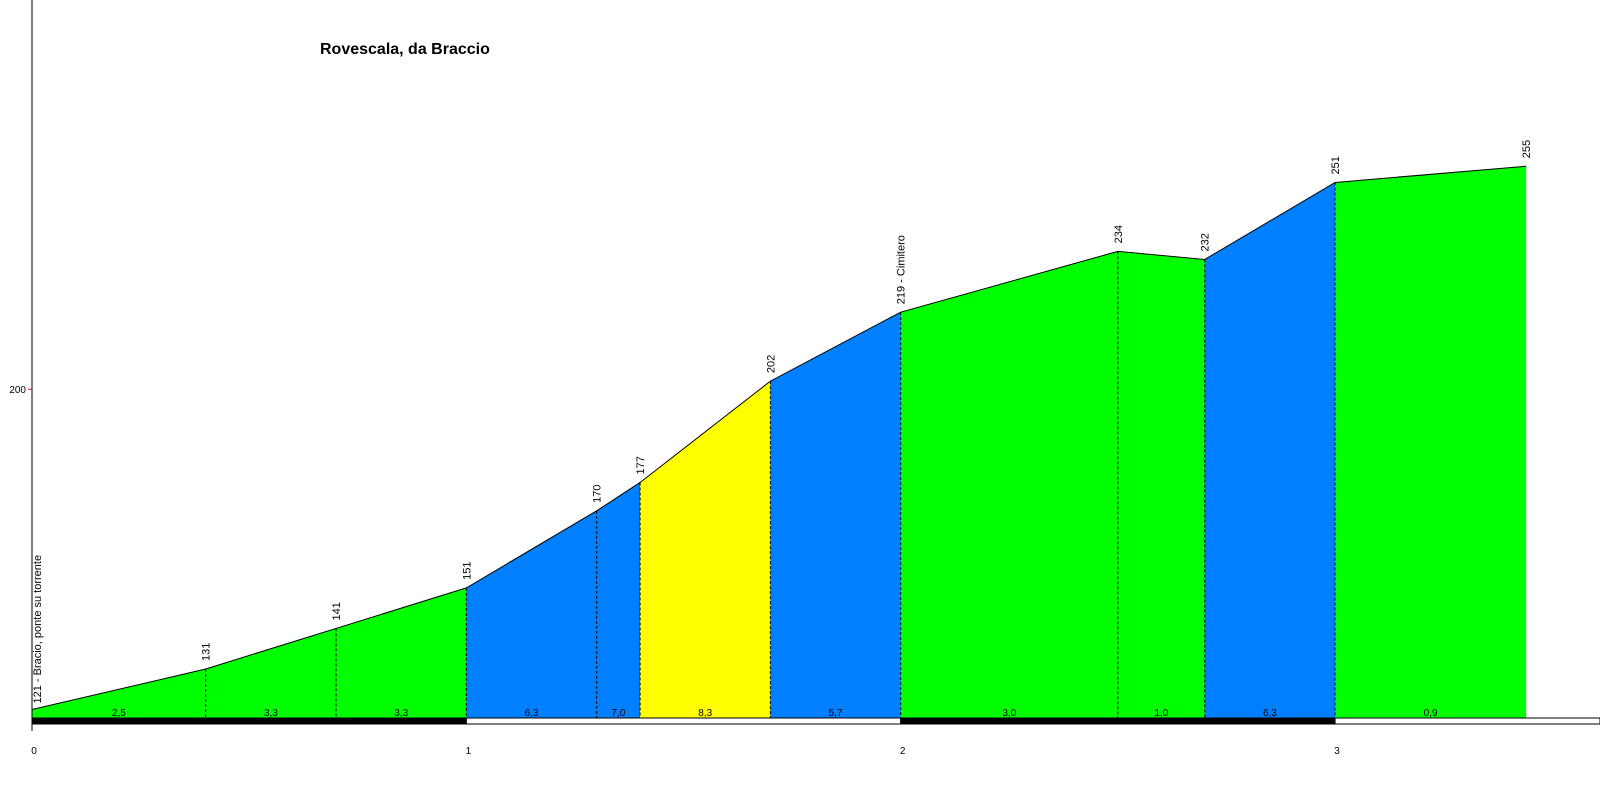 The width and height of the screenshot is (1600, 800). What do you see at coordinates (1336, 165) in the screenshot?
I see `altitude-label: 251` at bounding box center [1336, 165].